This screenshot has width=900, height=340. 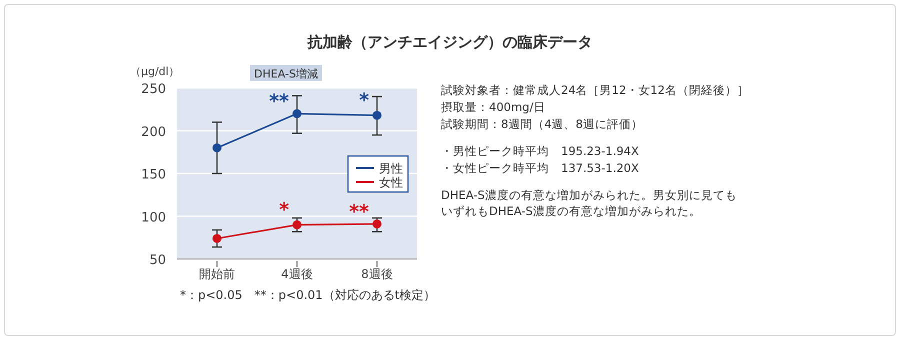 What do you see at coordinates (391, 183) in the screenshot?
I see `legend-label: 女性` at bounding box center [391, 183].